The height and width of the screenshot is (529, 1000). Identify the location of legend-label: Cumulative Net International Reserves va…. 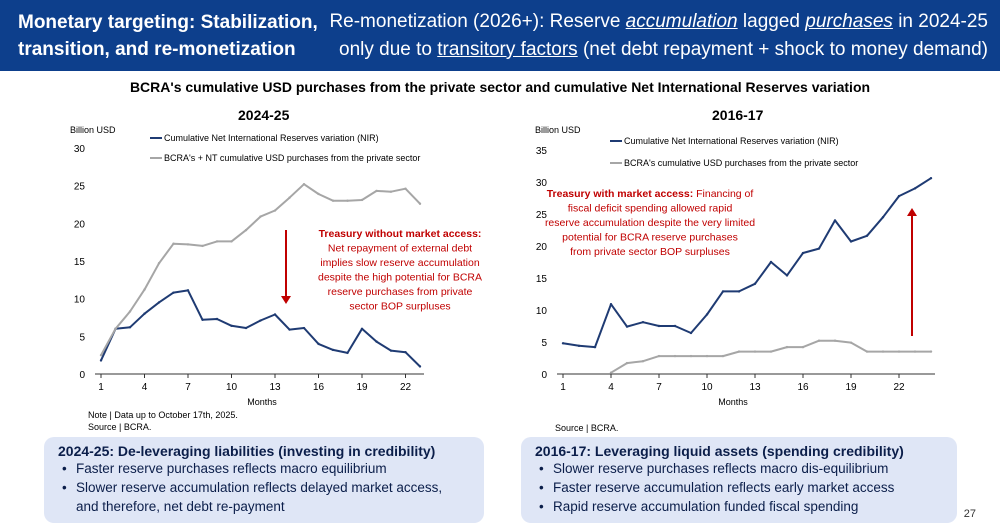
(731, 141).